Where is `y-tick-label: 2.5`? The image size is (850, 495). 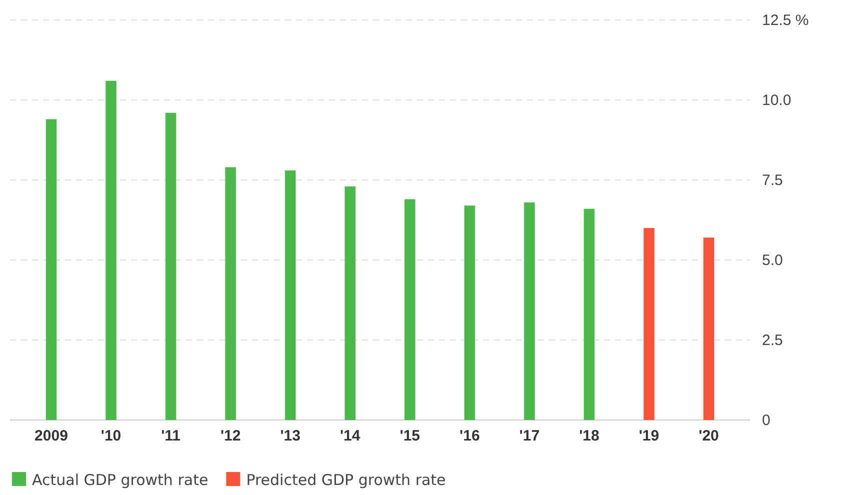
y-tick-label: 2.5 is located at coordinates (772, 340).